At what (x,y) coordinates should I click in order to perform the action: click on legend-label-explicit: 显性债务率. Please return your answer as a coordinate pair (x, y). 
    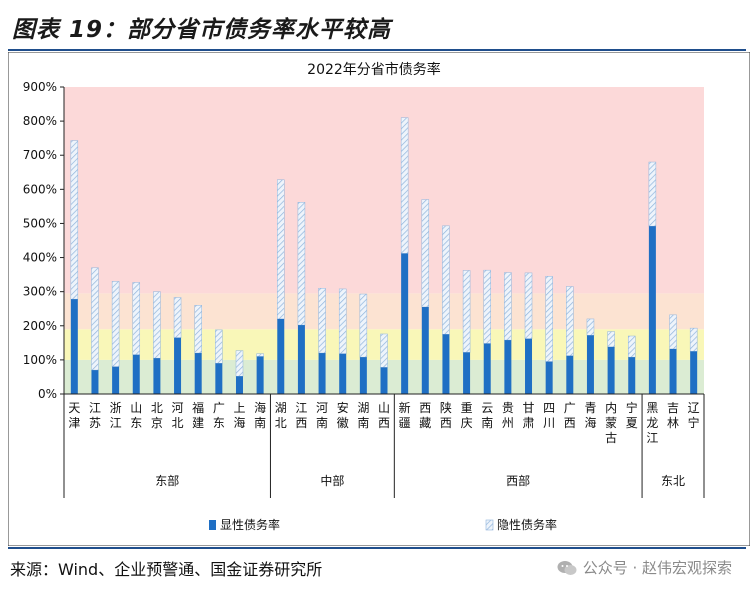
    Looking at the image, I should click on (250, 524).